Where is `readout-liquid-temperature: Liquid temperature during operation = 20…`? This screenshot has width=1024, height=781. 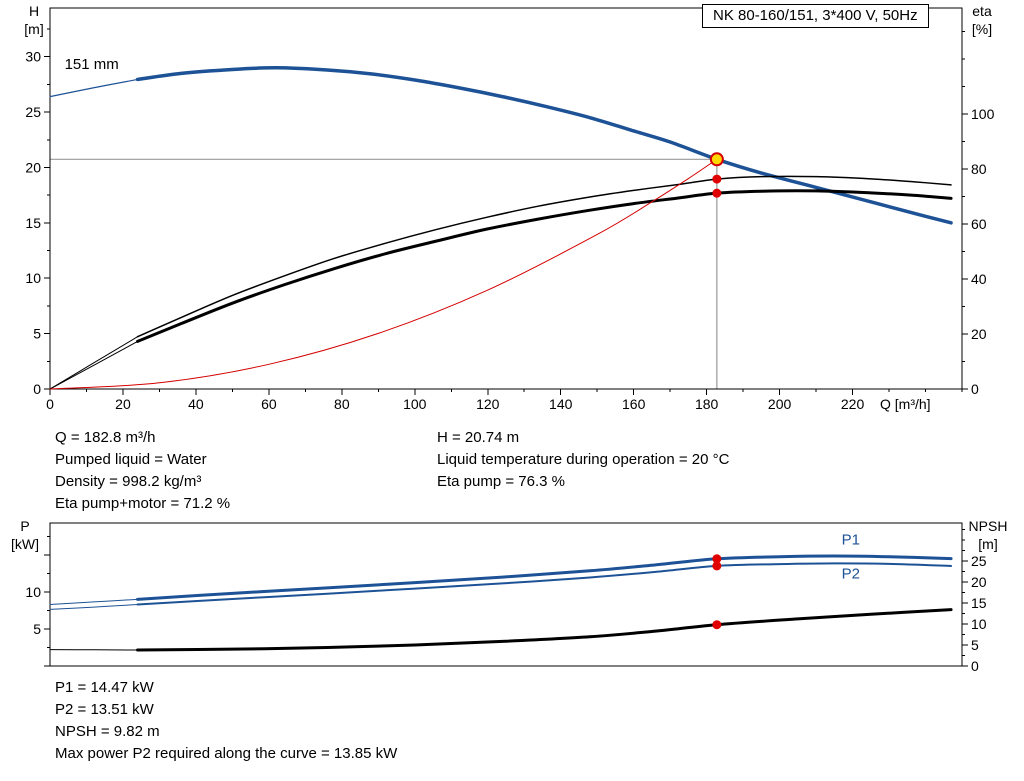 readout-liquid-temperature: Liquid temperature during operation = 20… is located at coordinates (583, 459).